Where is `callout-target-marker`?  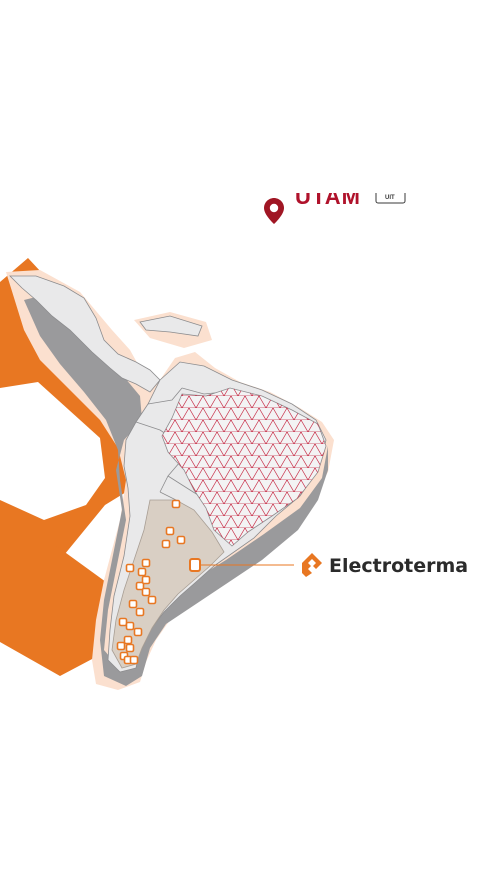
callout-target-marker is located at coordinates (195, 565).